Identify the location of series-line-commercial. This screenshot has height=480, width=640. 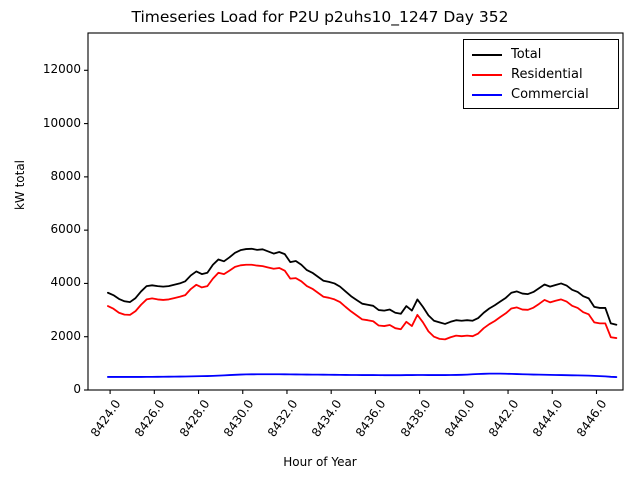
(362, 375).